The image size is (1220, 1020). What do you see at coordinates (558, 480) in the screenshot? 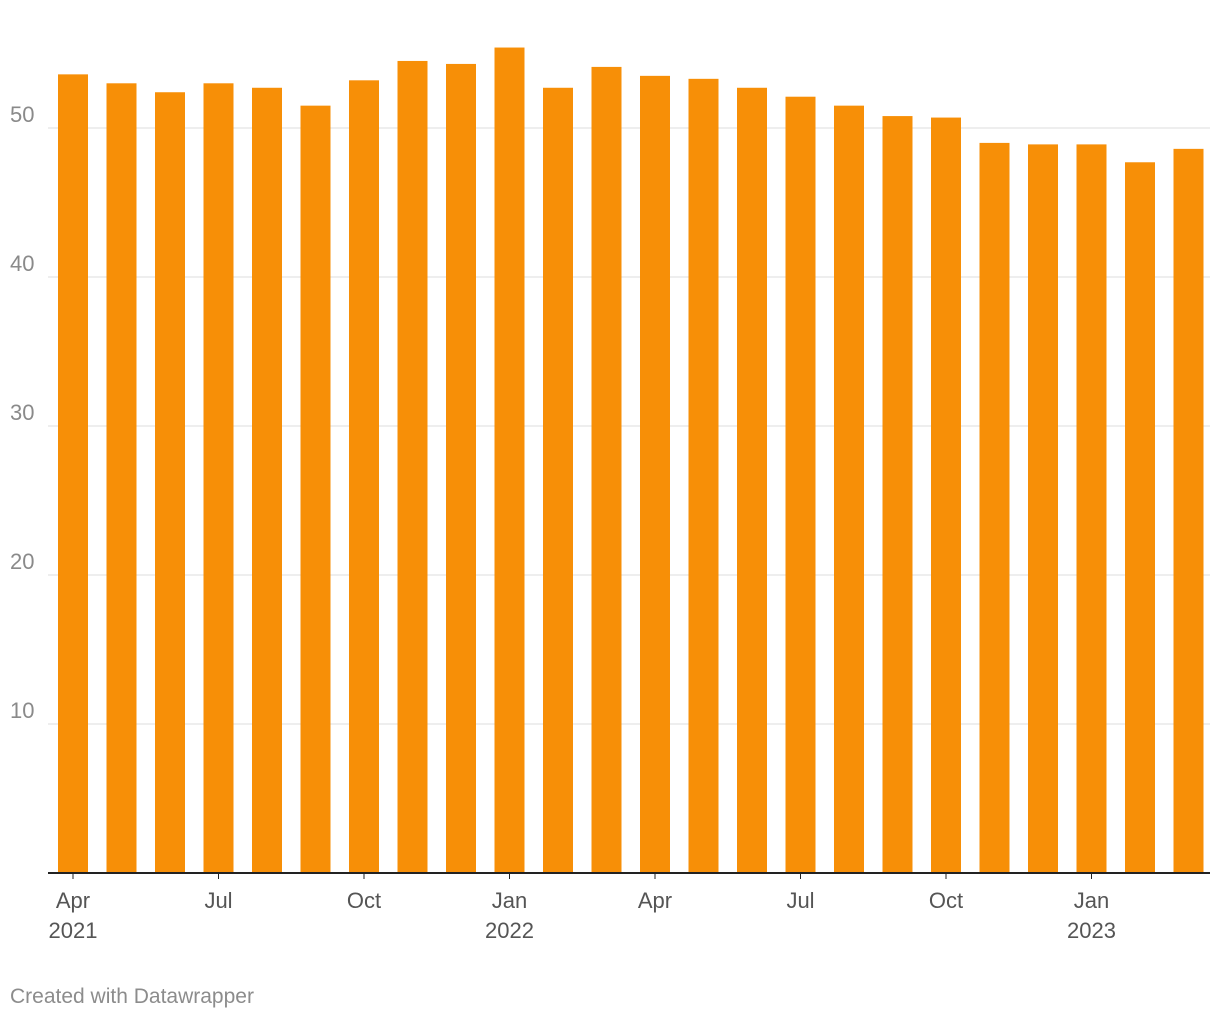
I see `bar-feb-2022` at bounding box center [558, 480].